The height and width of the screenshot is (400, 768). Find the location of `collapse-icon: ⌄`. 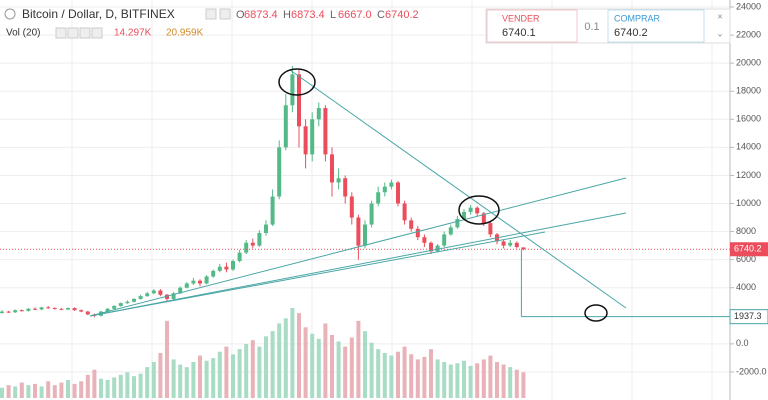

collapse-icon: ⌄ is located at coordinates (720, 33).